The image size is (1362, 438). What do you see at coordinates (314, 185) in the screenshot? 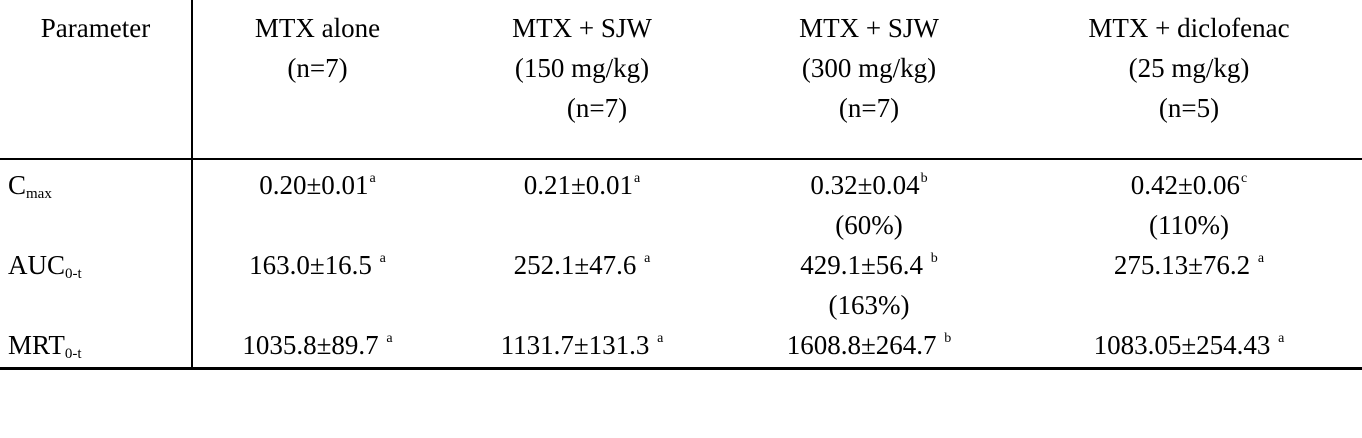
I see `cell-value: 0.20±0.01` at bounding box center [314, 185].